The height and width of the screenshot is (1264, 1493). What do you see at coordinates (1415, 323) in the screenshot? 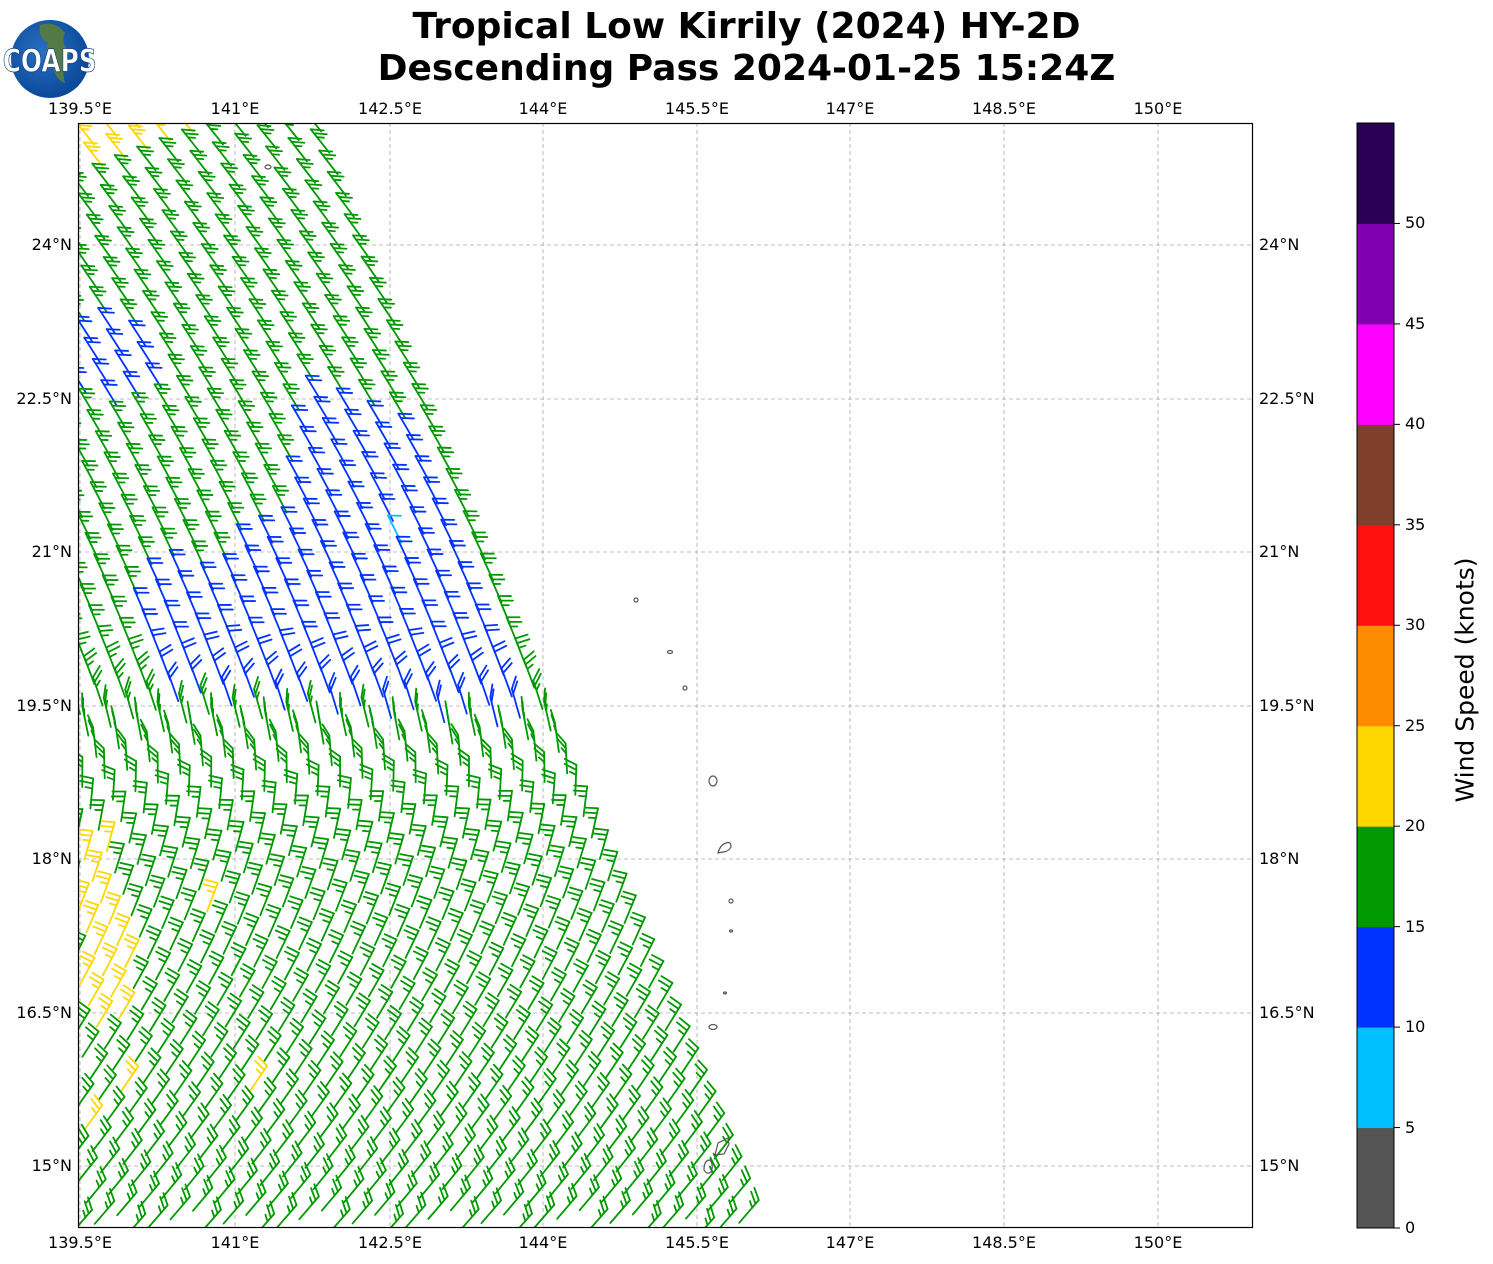
I see `colorbar-tick-label: 45` at bounding box center [1415, 323].